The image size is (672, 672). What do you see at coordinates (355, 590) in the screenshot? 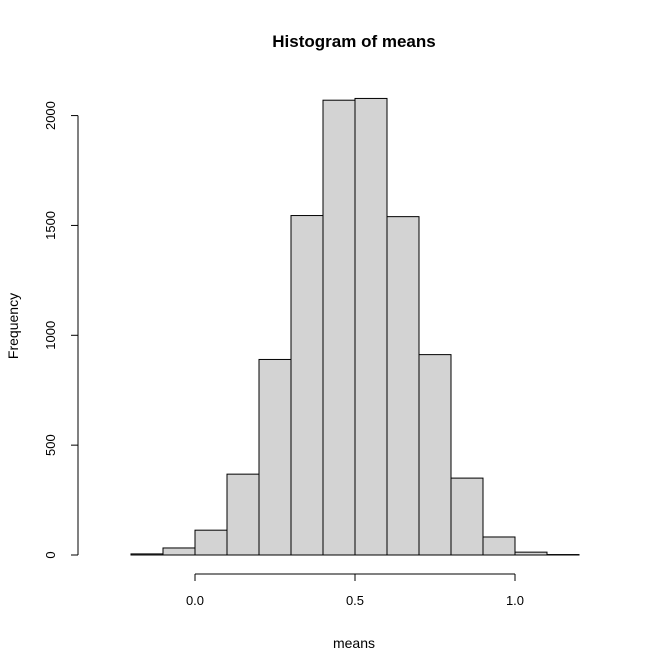
I see `x-axis: 0.0 0.5 1.0` at bounding box center [355, 590].